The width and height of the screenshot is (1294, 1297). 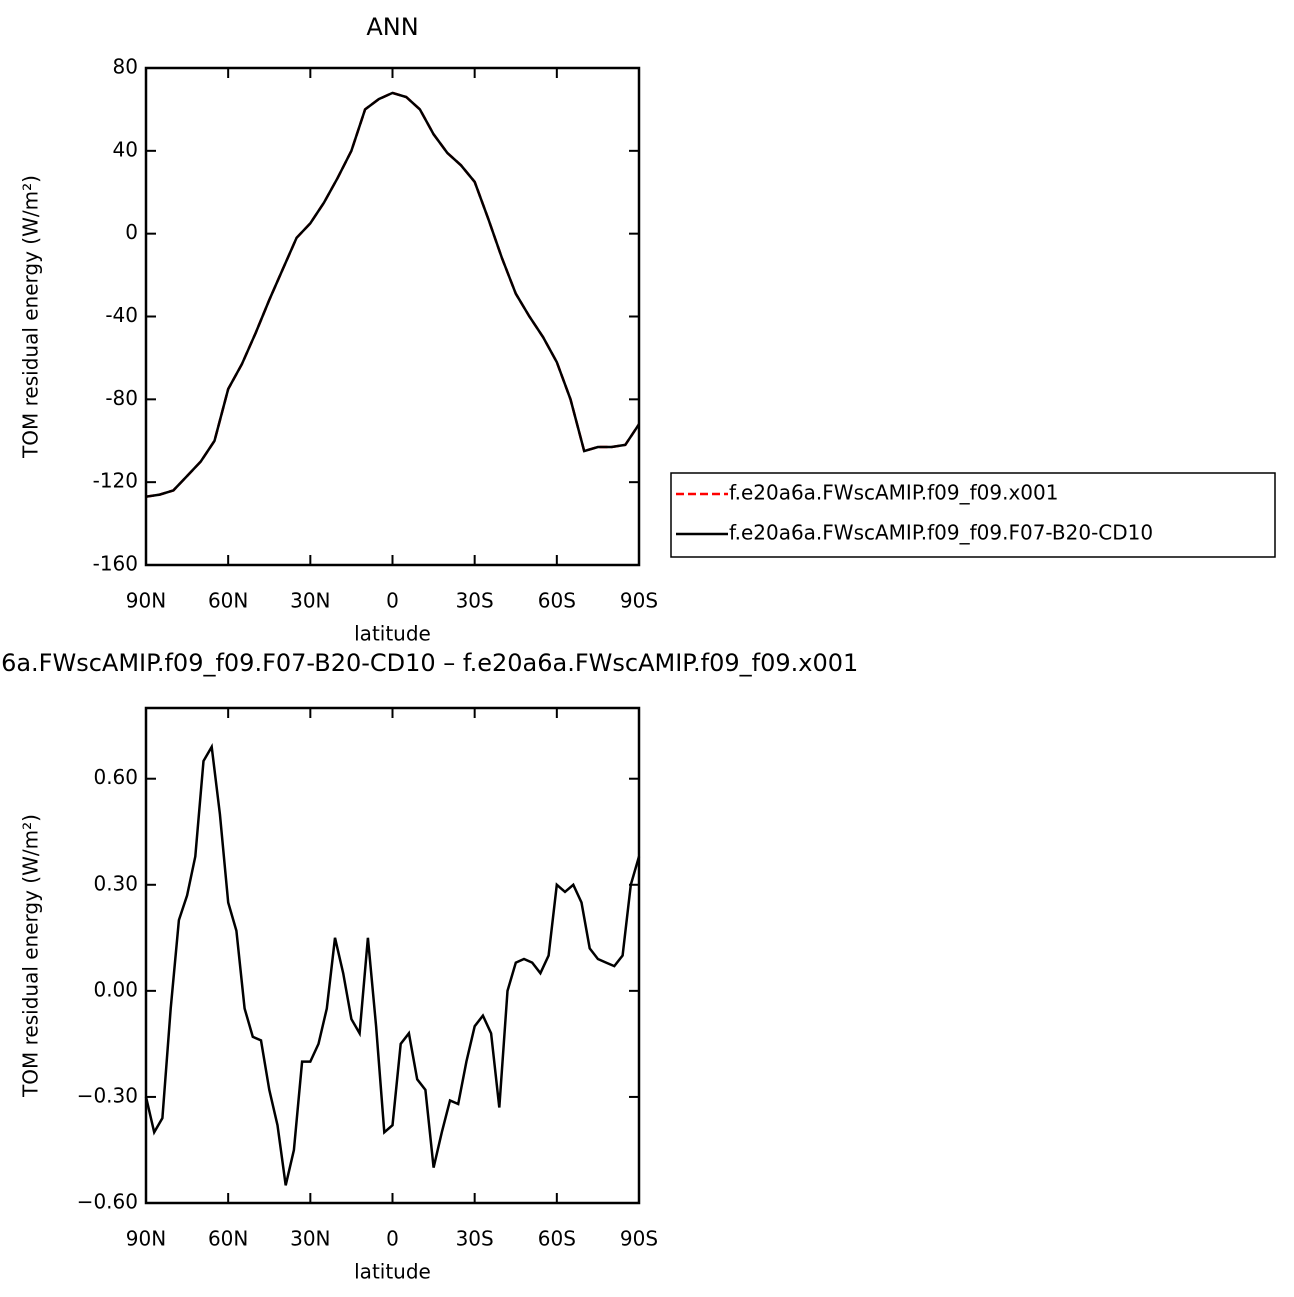 I want to click on y-tick-label: 40, so click(x=125, y=149).